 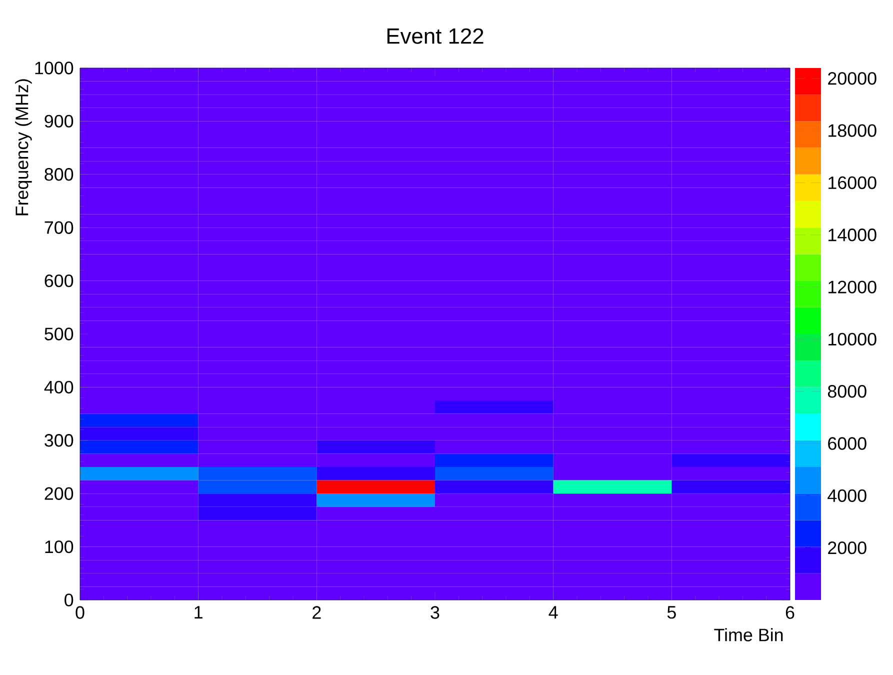 What do you see at coordinates (54, 68) in the screenshot?
I see `y-tick-label: 1000` at bounding box center [54, 68].